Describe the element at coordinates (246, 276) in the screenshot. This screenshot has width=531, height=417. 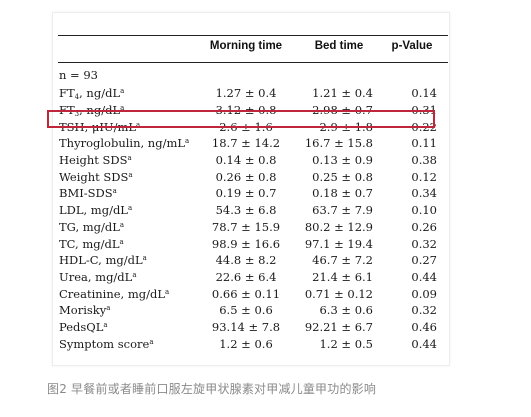
I see `morning-value: 22.6 ± 6.4` at that location.